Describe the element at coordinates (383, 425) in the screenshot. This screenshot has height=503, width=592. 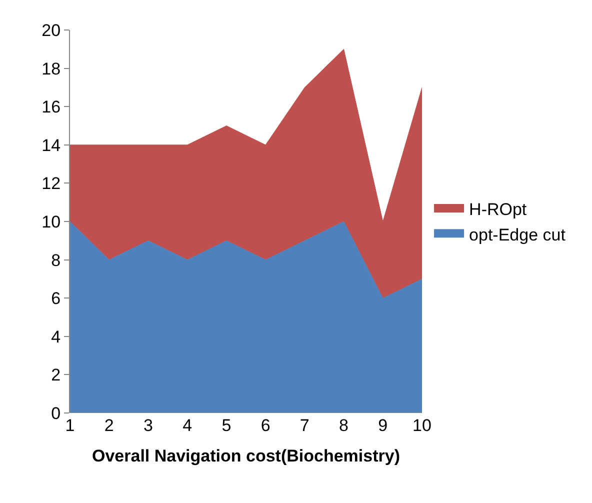
I see `x-tick-label: 9` at that location.